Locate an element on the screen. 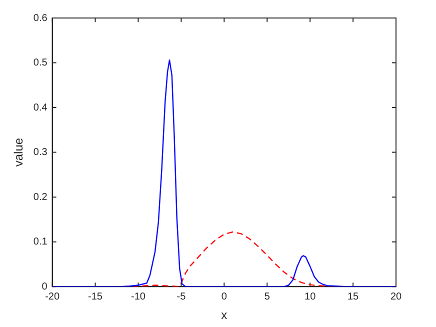  x-tick-label: -15 is located at coordinates (95, 296).